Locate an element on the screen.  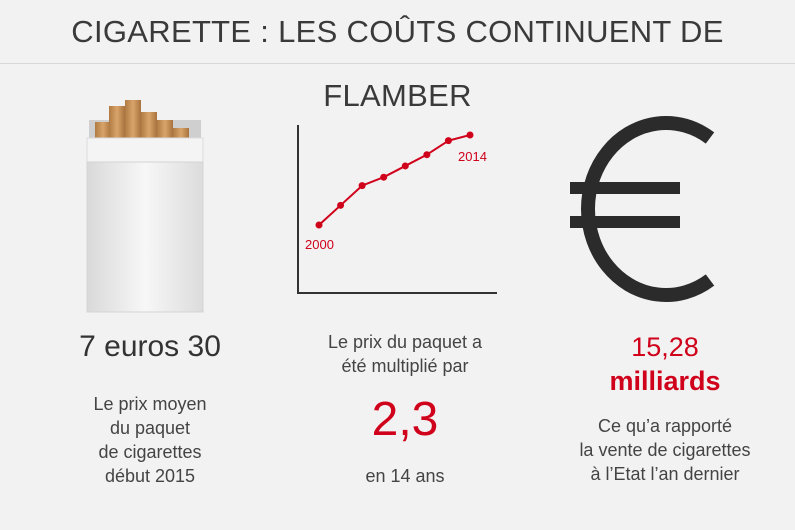
price-line-chart: 2000 2014 is located at coordinates (397, 209).